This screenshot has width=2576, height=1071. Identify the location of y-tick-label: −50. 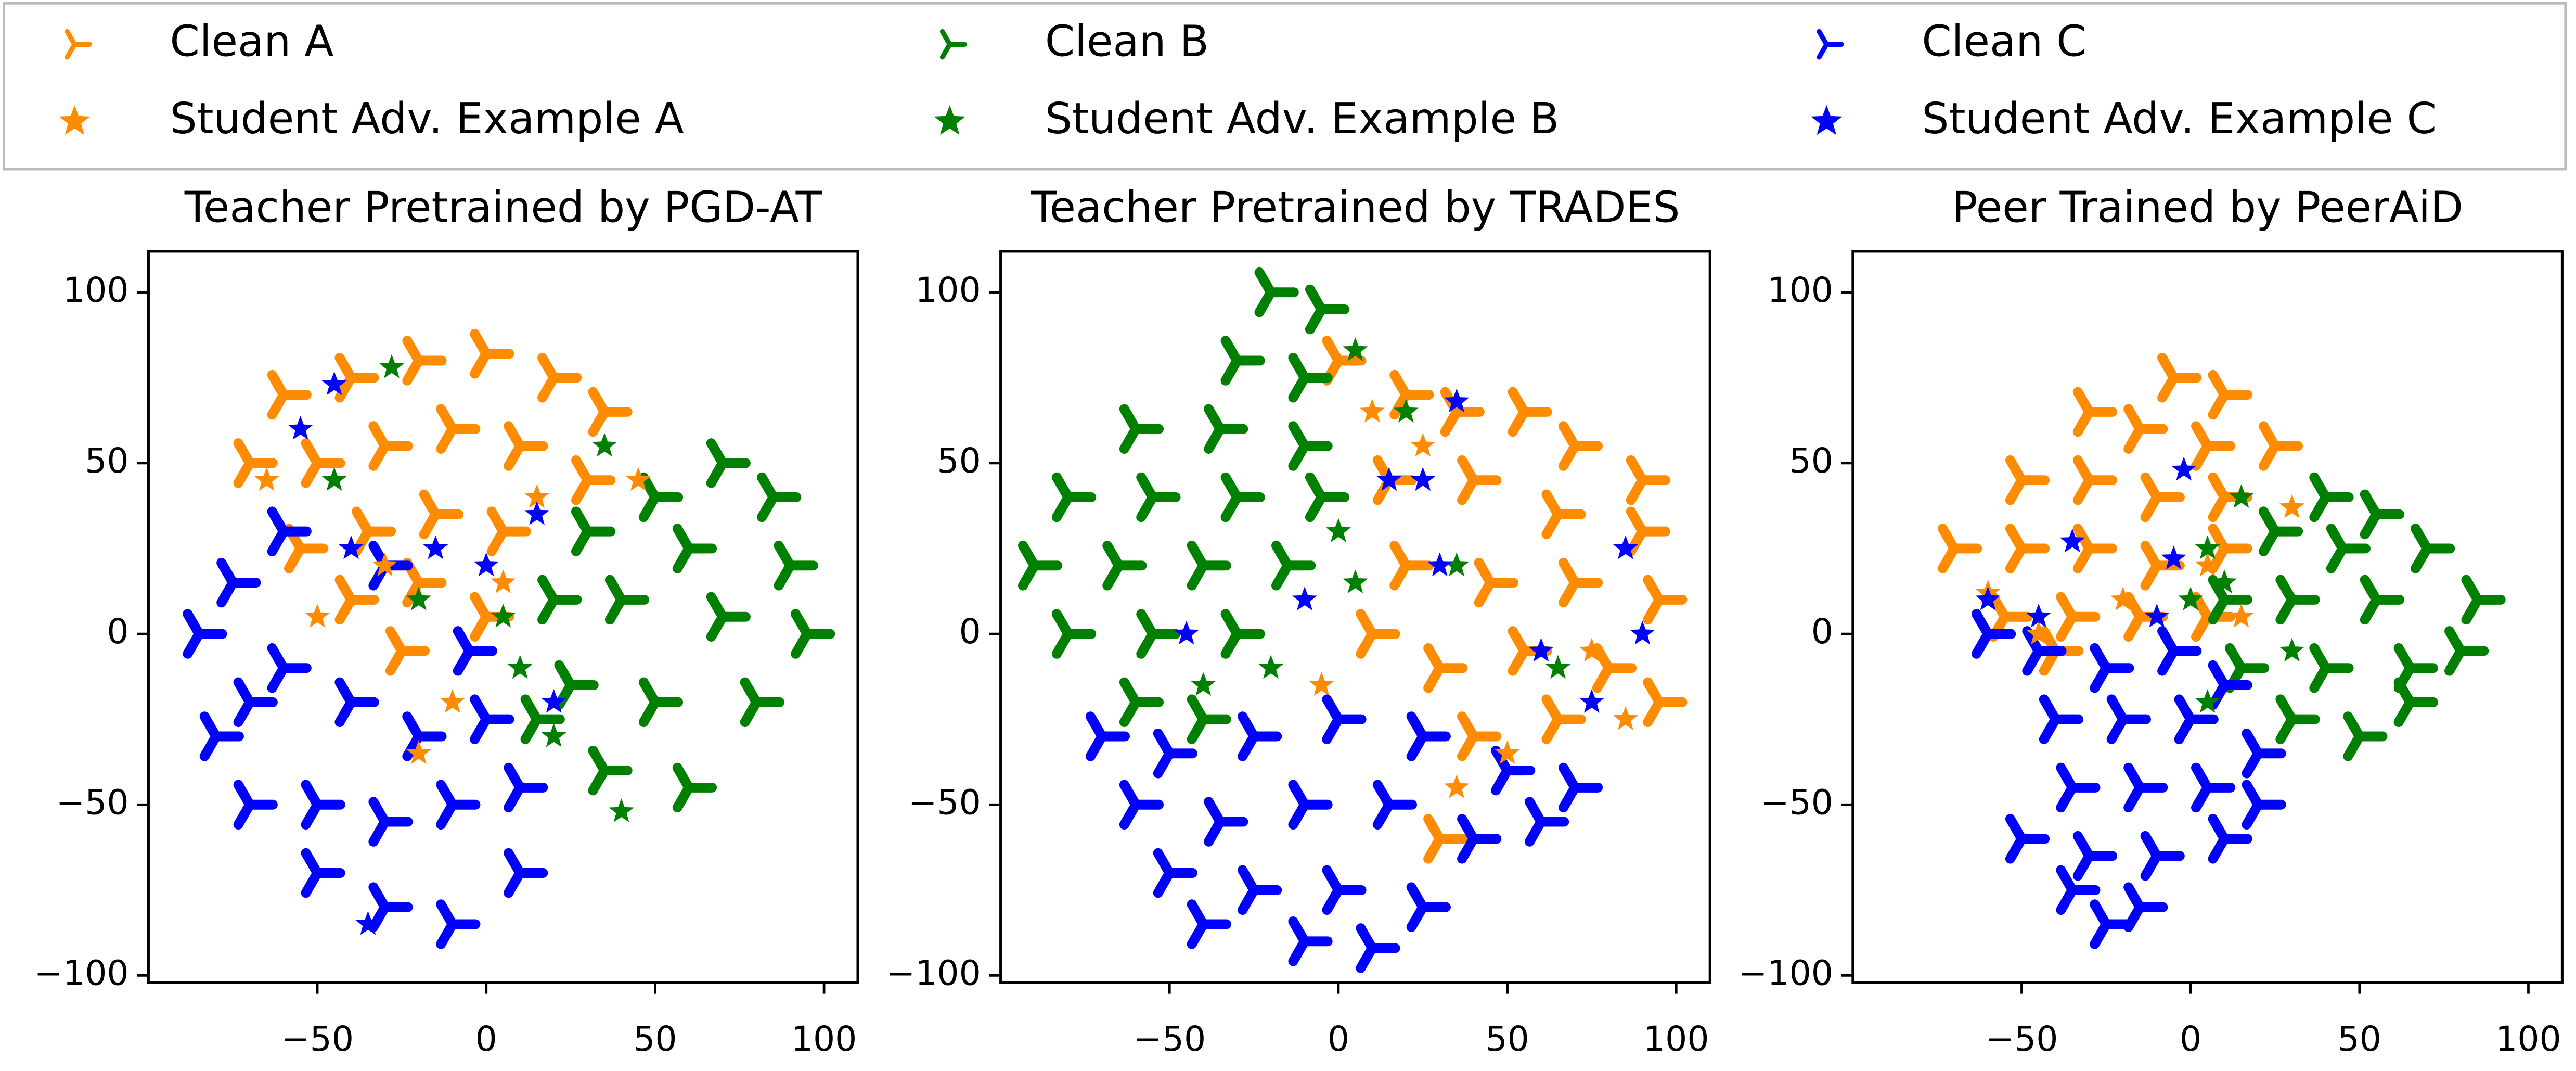
(944, 802).